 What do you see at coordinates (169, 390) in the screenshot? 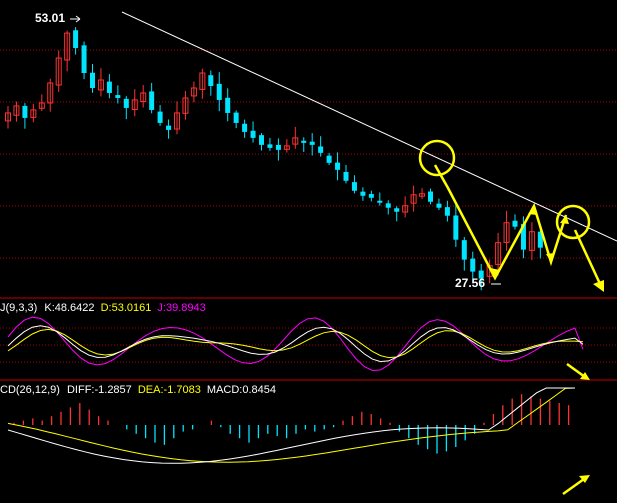
I see `macd-dea-value: DEA:-1.7083` at bounding box center [169, 390].